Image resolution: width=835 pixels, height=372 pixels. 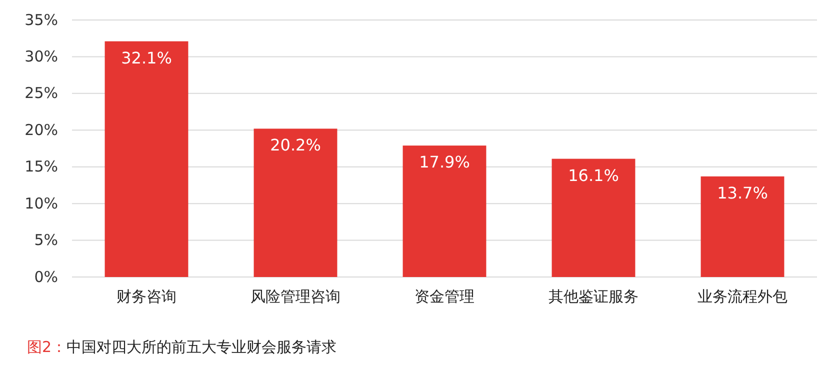 I want to click on data-label: 17.9%, so click(x=444, y=162).